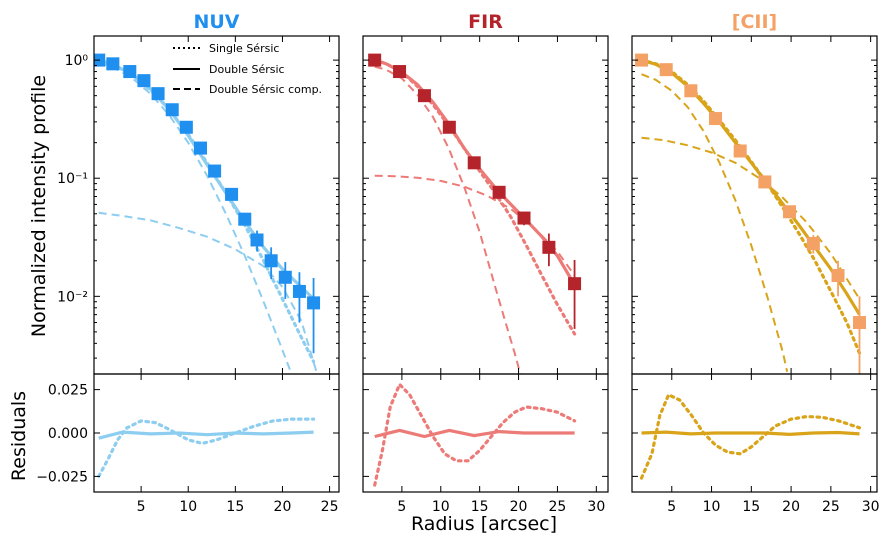  Describe the element at coordinates (485, 22) in the screenshot. I see `panel-title: FIR` at that location.